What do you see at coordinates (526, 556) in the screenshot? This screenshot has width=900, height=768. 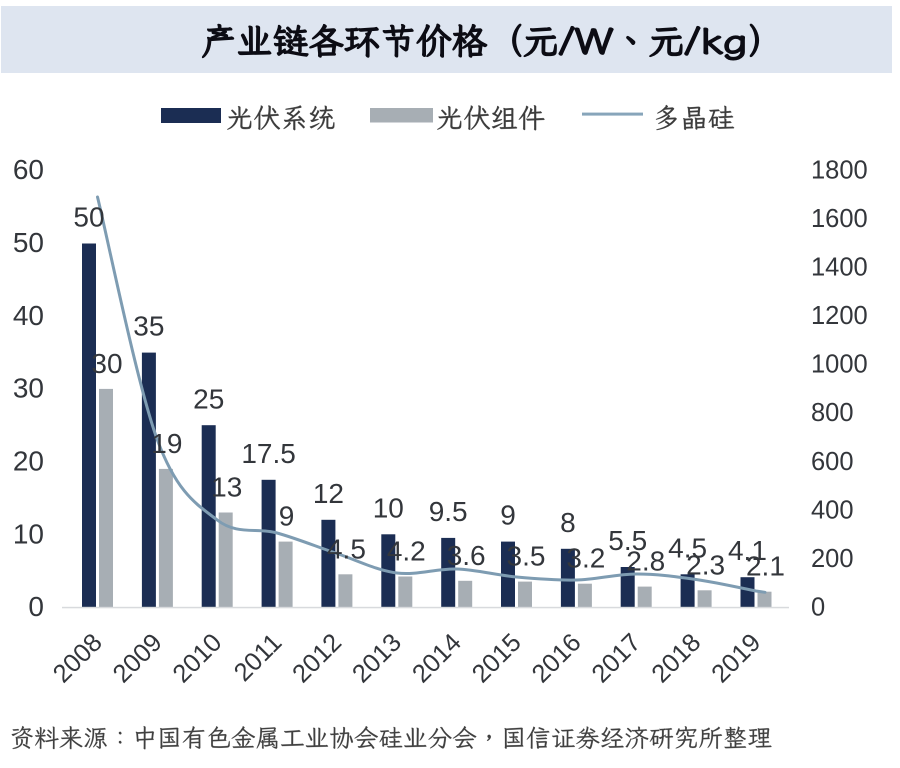 I see `svg-text: 3.5` at bounding box center [526, 556].